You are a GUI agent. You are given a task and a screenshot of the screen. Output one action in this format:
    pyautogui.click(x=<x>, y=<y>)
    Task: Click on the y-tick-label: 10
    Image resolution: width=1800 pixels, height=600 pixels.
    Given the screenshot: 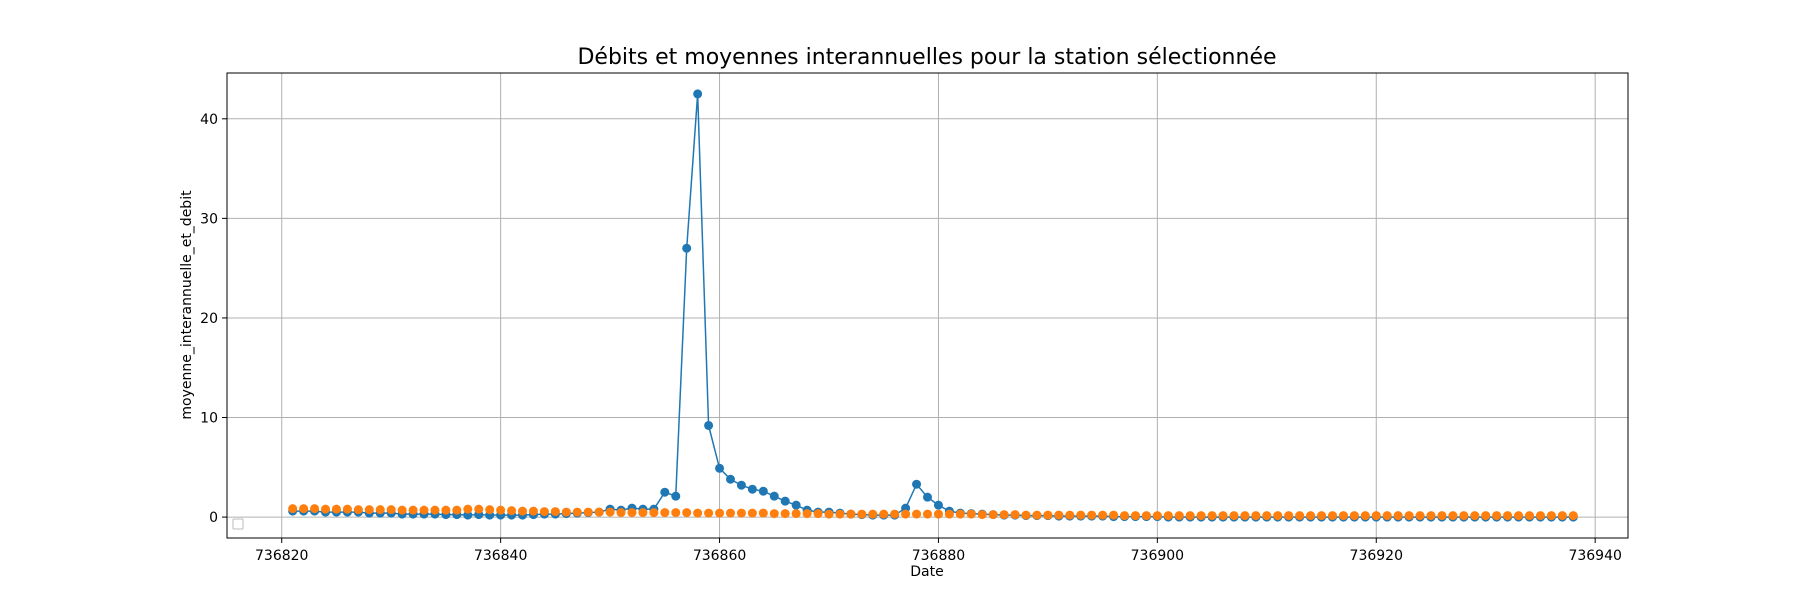 What is the action you would take?
    pyautogui.click(x=209, y=419)
    